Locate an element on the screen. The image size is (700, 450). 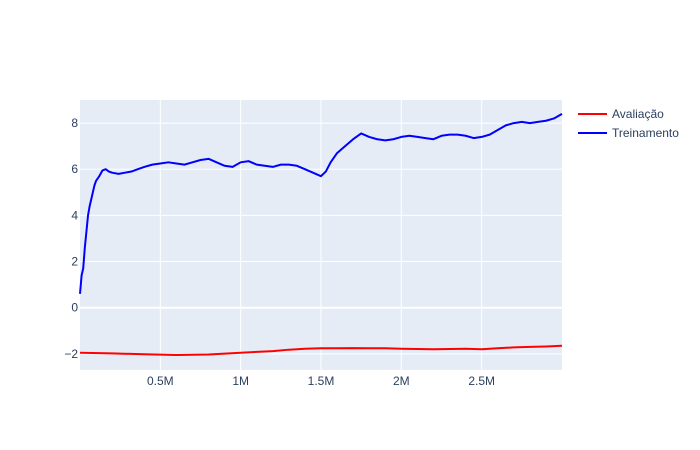
series-line-avaliacao is located at coordinates (321, 350).